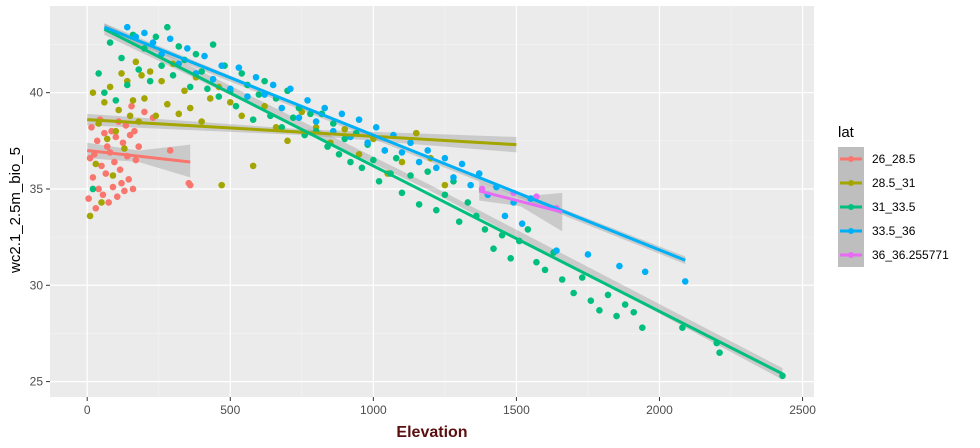 The width and height of the screenshot is (980, 448). What do you see at coordinates (37, 93) in the screenshot?
I see `y-tick-label: 40` at bounding box center [37, 93].